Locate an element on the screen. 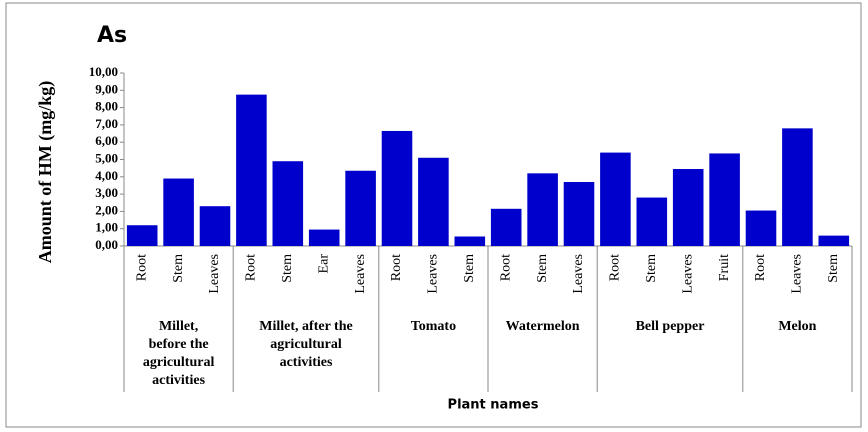 This screenshot has height=432, width=868. x-tick-label: Ear is located at coordinates (323, 264).